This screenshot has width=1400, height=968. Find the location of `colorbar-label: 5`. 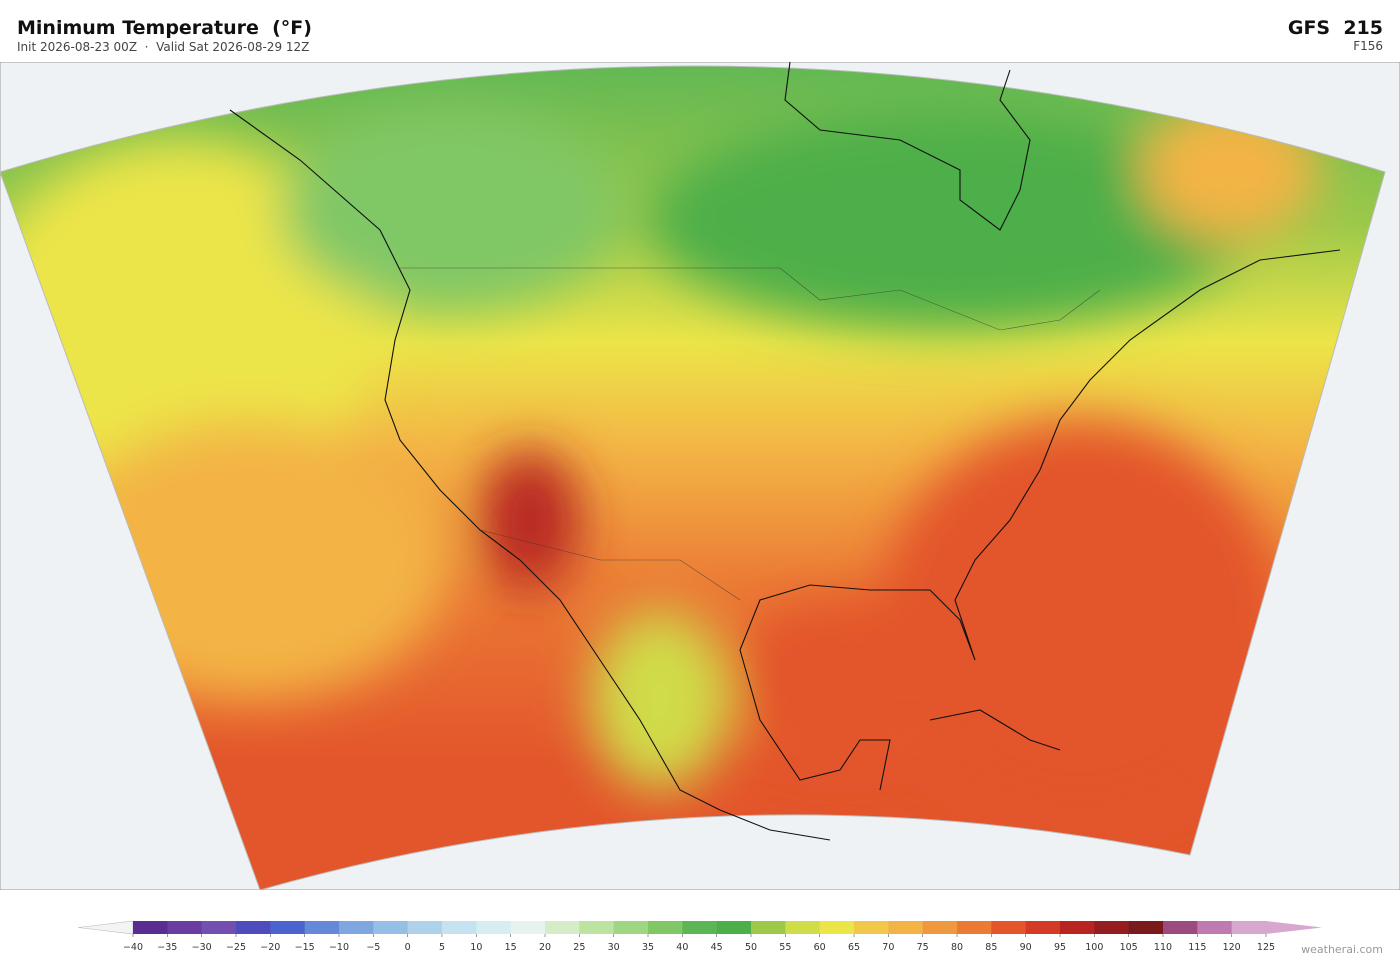

colorbar-label: 5 is located at coordinates (442, 947).